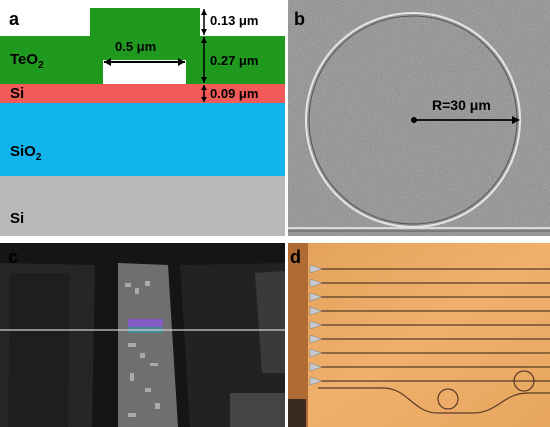 The height and width of the screenshot is (427, 550). Describe the element at coordinates (234, 60) in the screenshot. I see `thickness-middle: 0.27 μm` at that location.